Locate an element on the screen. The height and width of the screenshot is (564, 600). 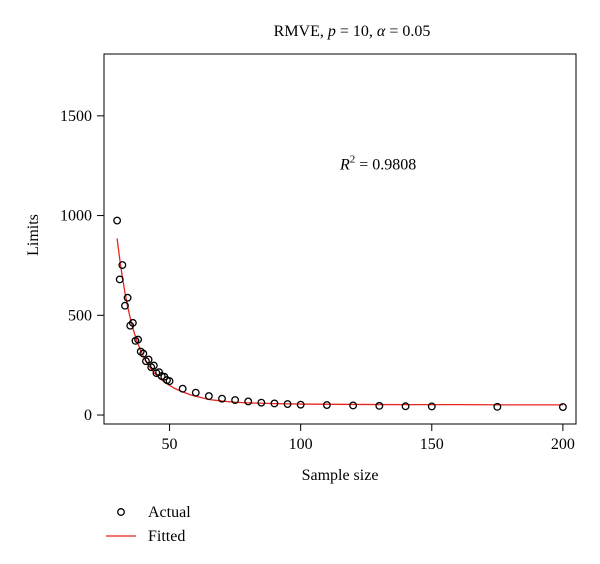
y-axis-label: Limits is located at coordinates (33, 235).